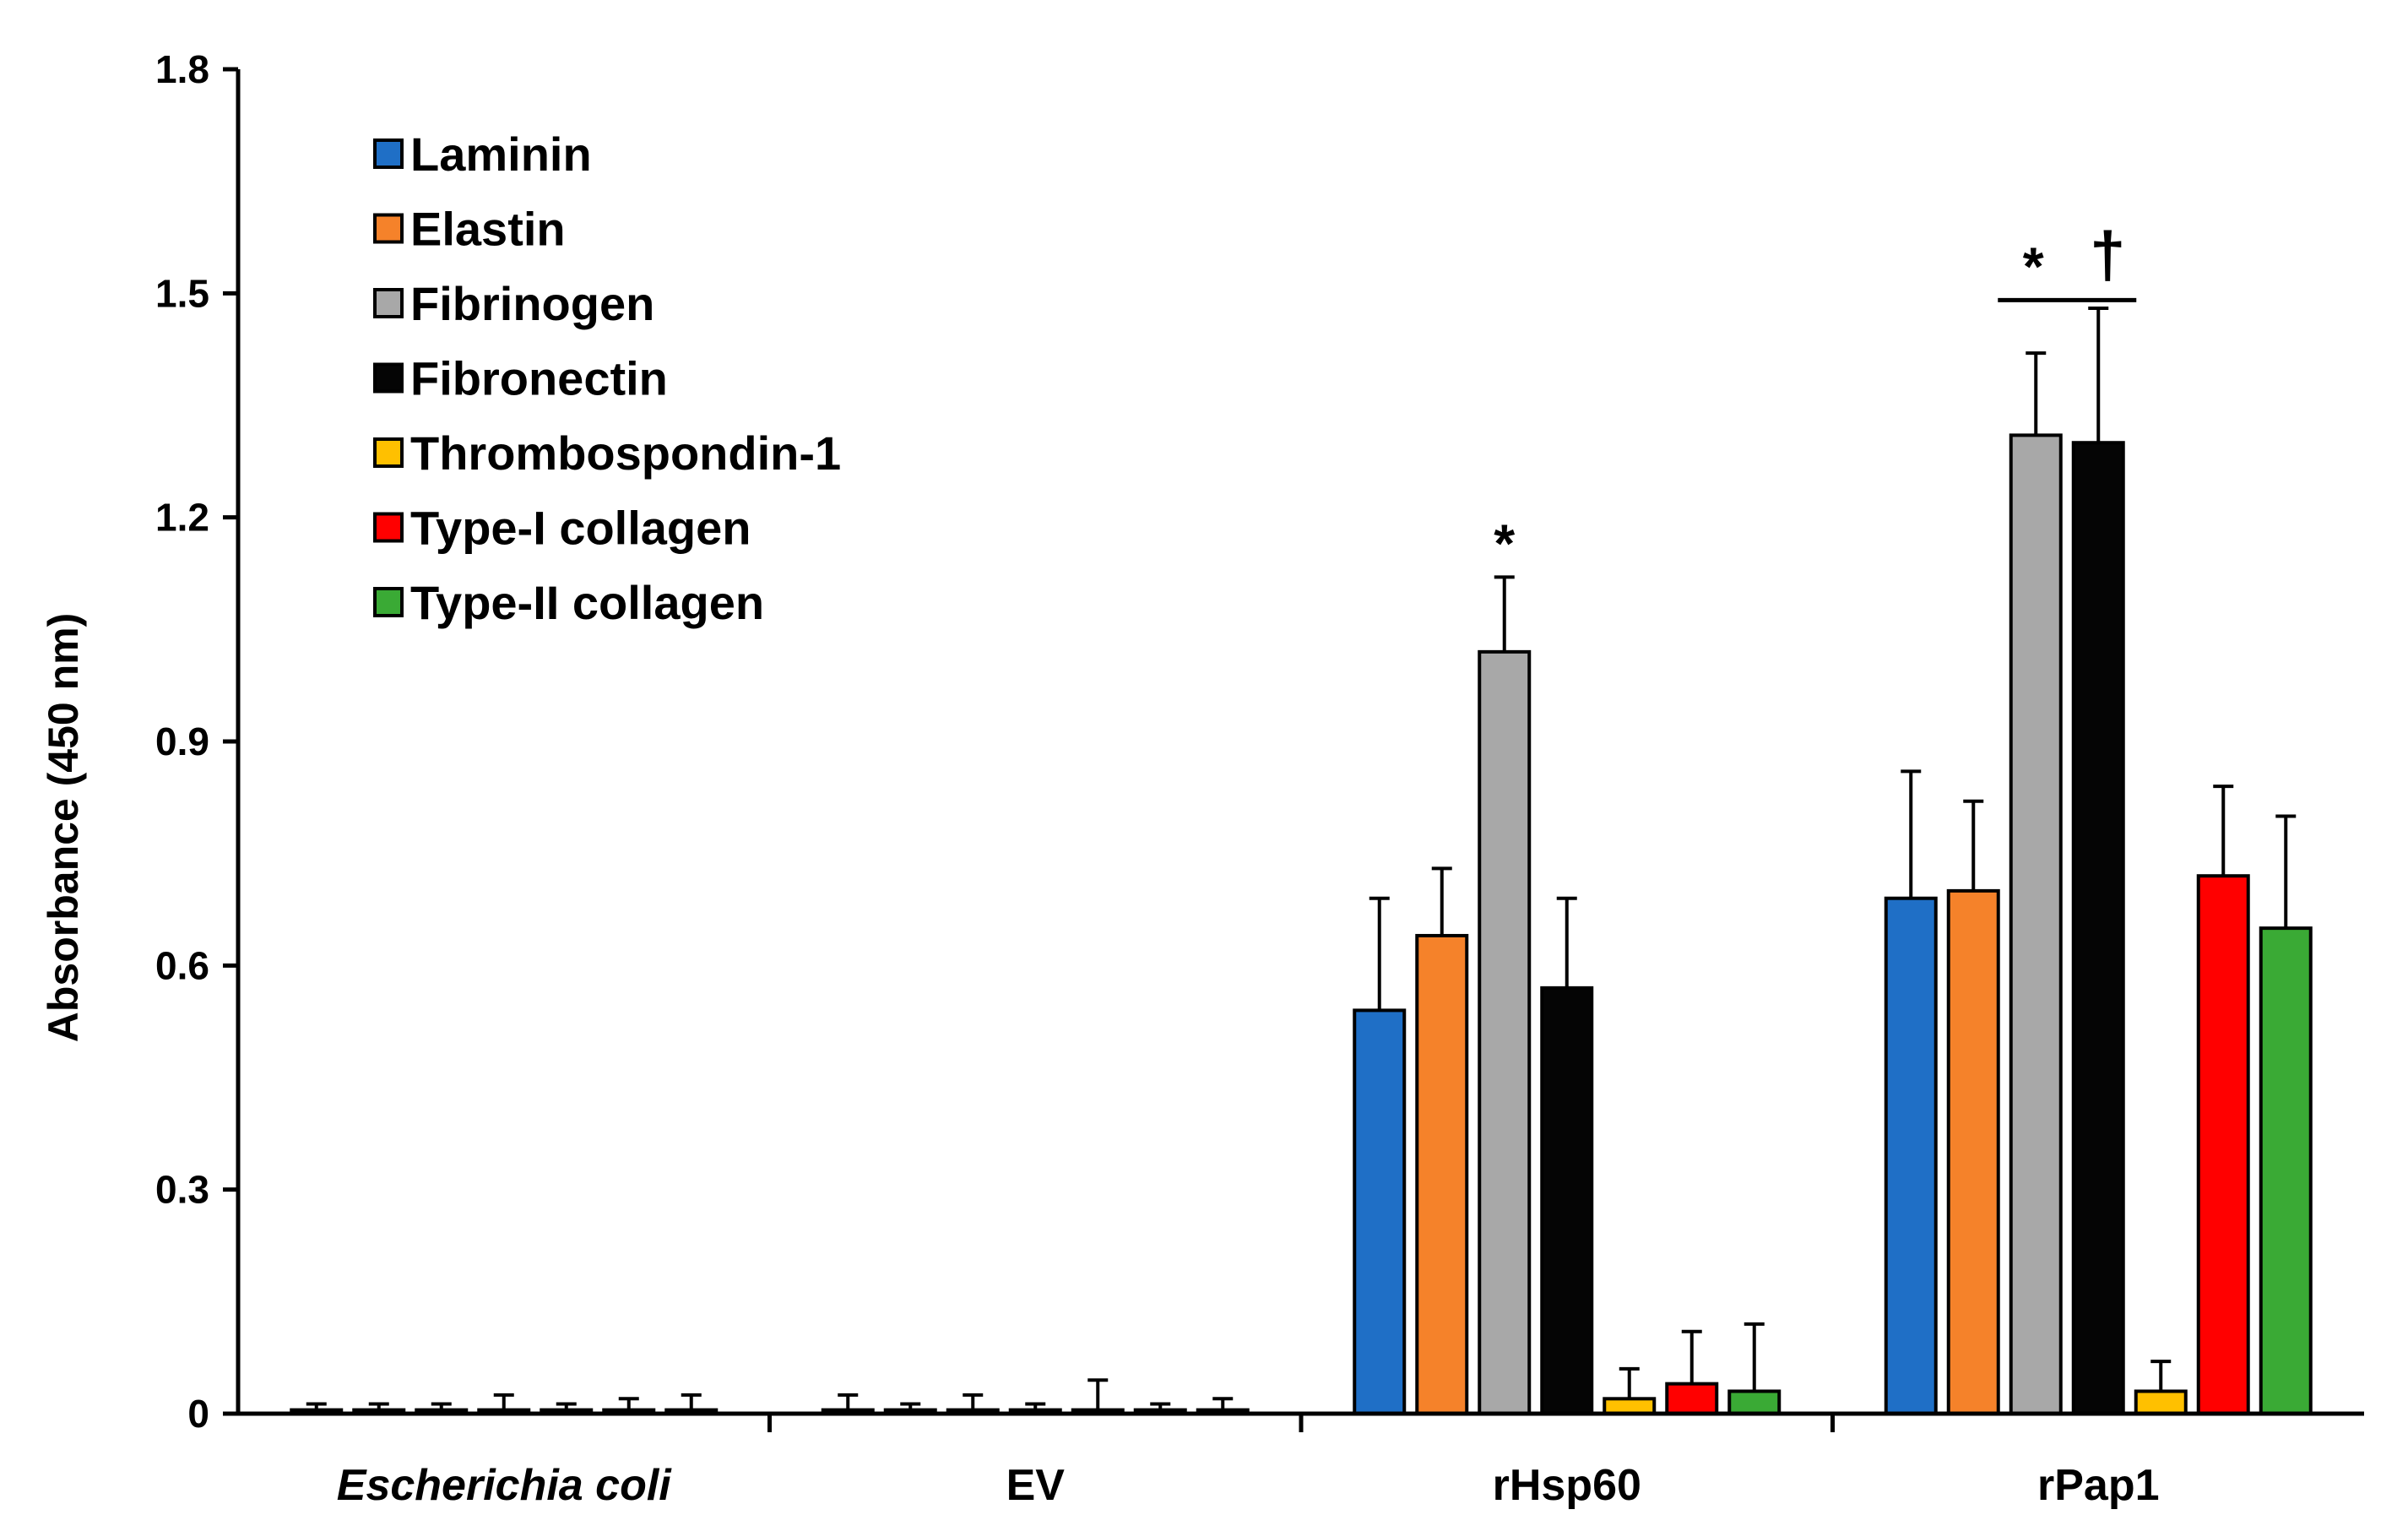  What do you see at coordinates (581, 528) in the screenshot?
I see `legend-label: Type-I collagen` at bounding box center [581, 528].